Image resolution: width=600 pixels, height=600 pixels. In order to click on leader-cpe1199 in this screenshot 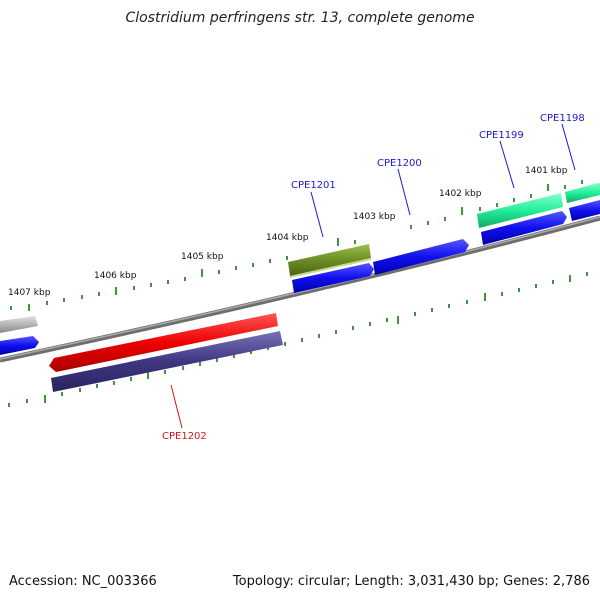, I will do `click(507, 164)`.